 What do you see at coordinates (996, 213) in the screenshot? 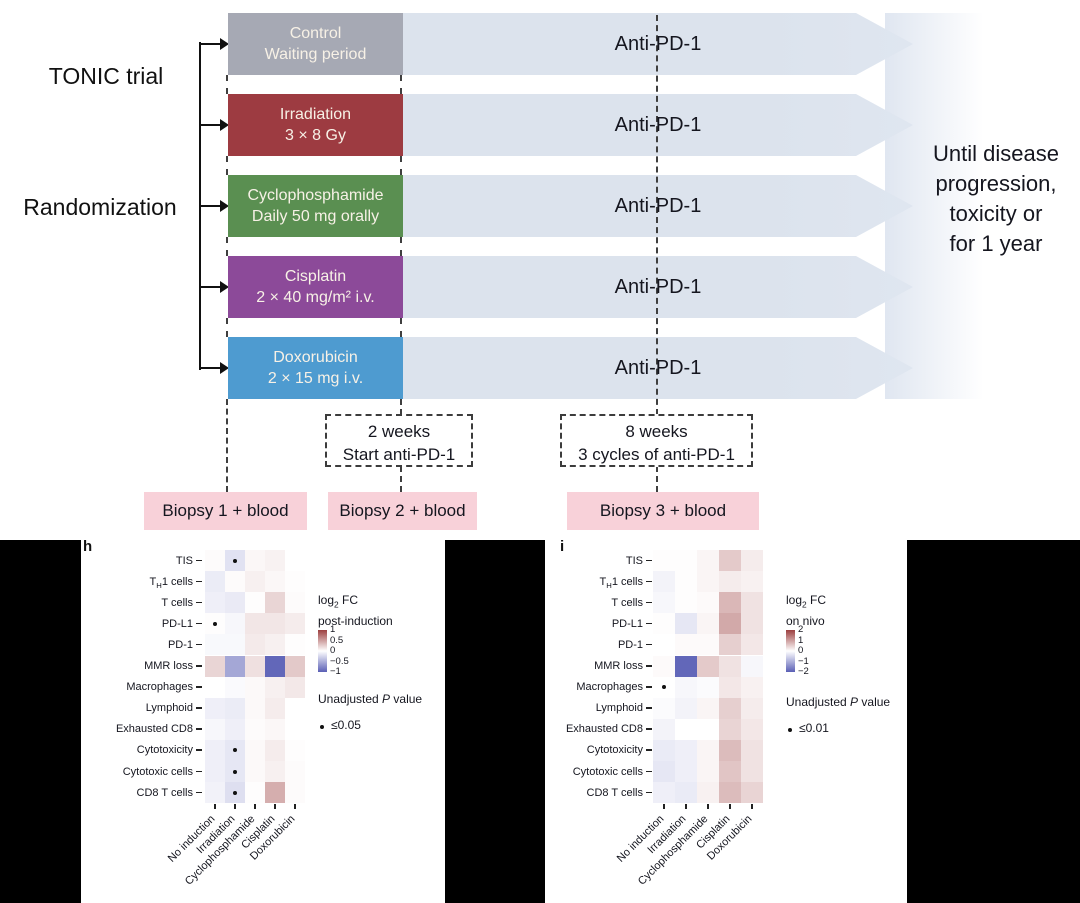
I see `outcome-line: toxicity or` at bounding box center [996, 213].